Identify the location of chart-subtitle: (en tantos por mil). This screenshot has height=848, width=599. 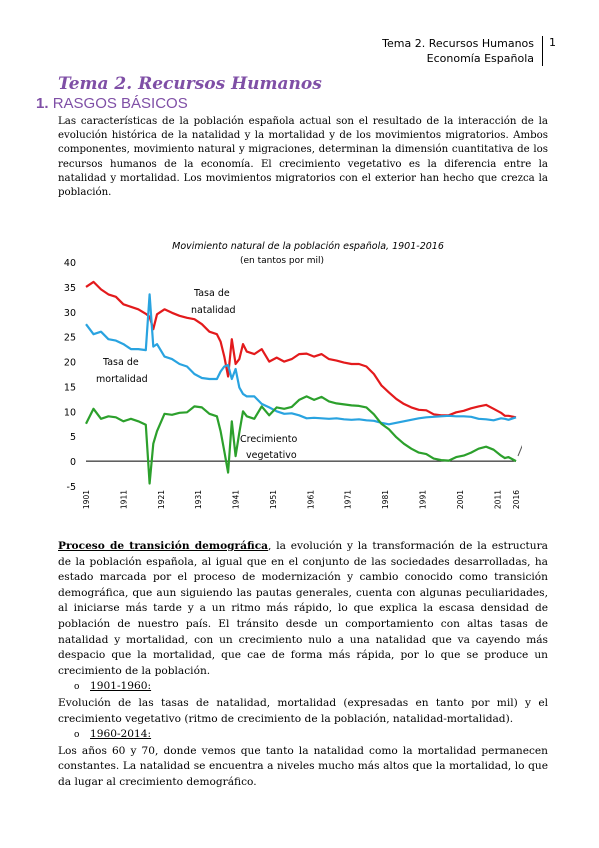
(282, 261).